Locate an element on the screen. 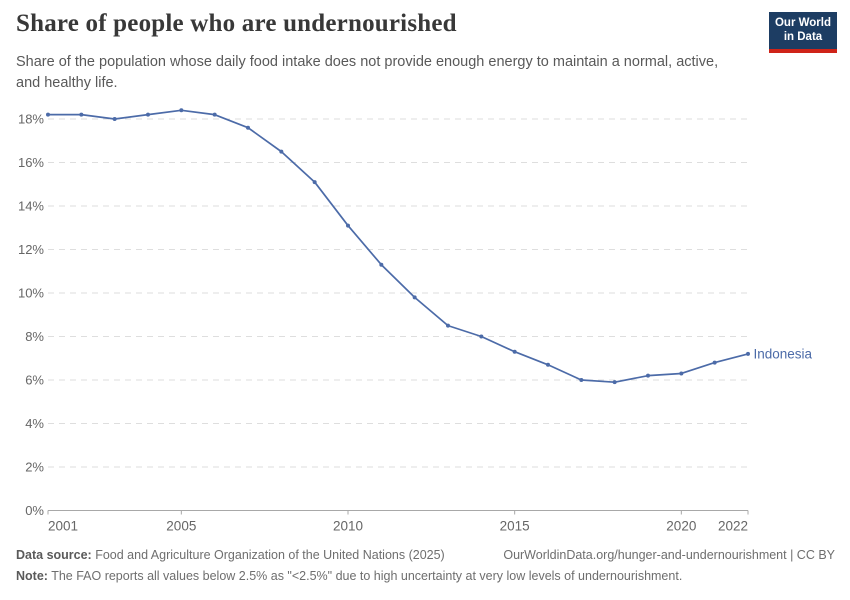  y-tick-label: 14% is located at coordinates (31, 206).